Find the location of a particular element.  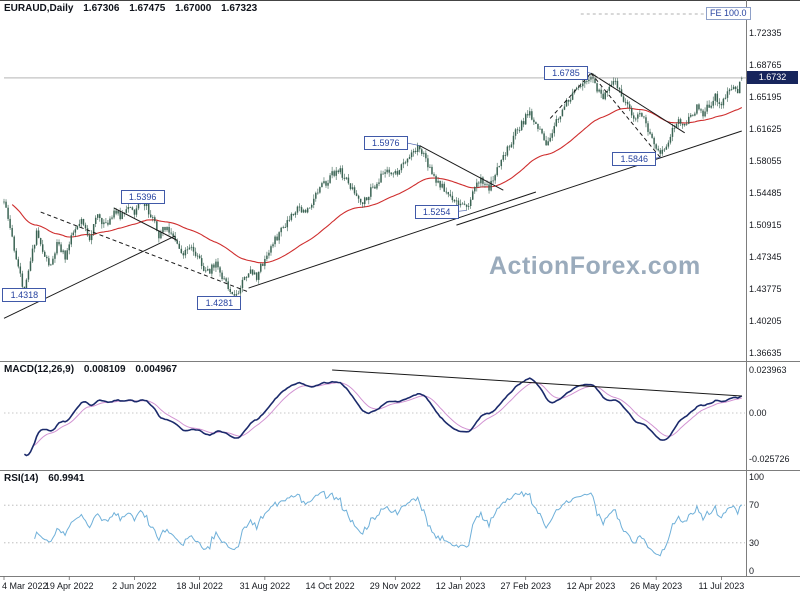

price-axis-label: 1.72335 is located at coordinates (765, 33).